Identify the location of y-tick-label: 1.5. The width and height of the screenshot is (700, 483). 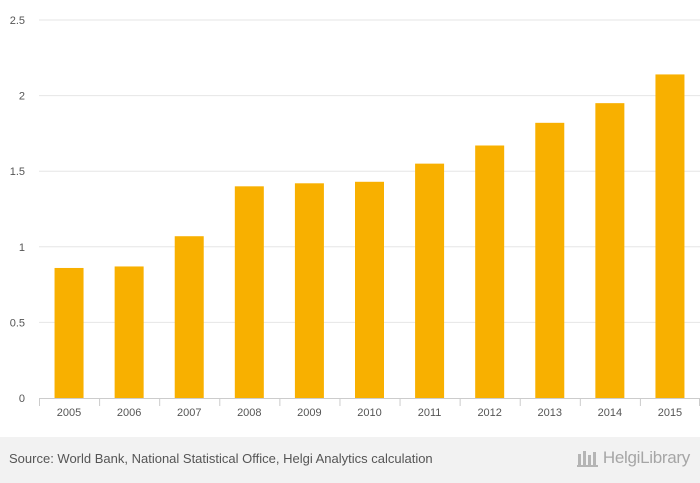
(17, 172).